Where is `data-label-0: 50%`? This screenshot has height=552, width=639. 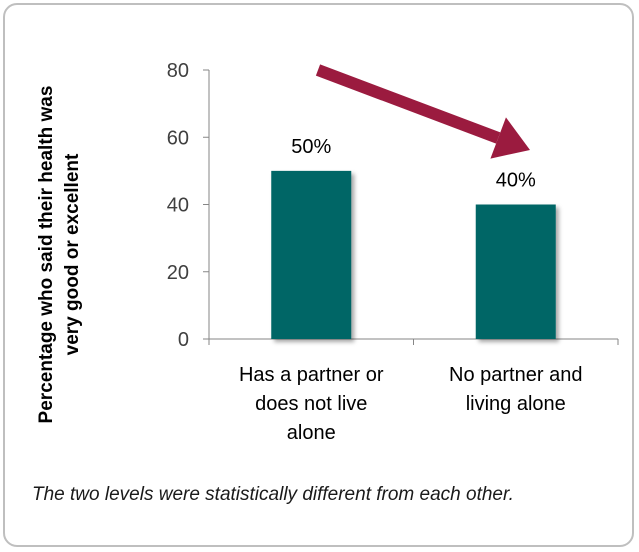
data-label-0: 50% is located at coordinates (311, 147).